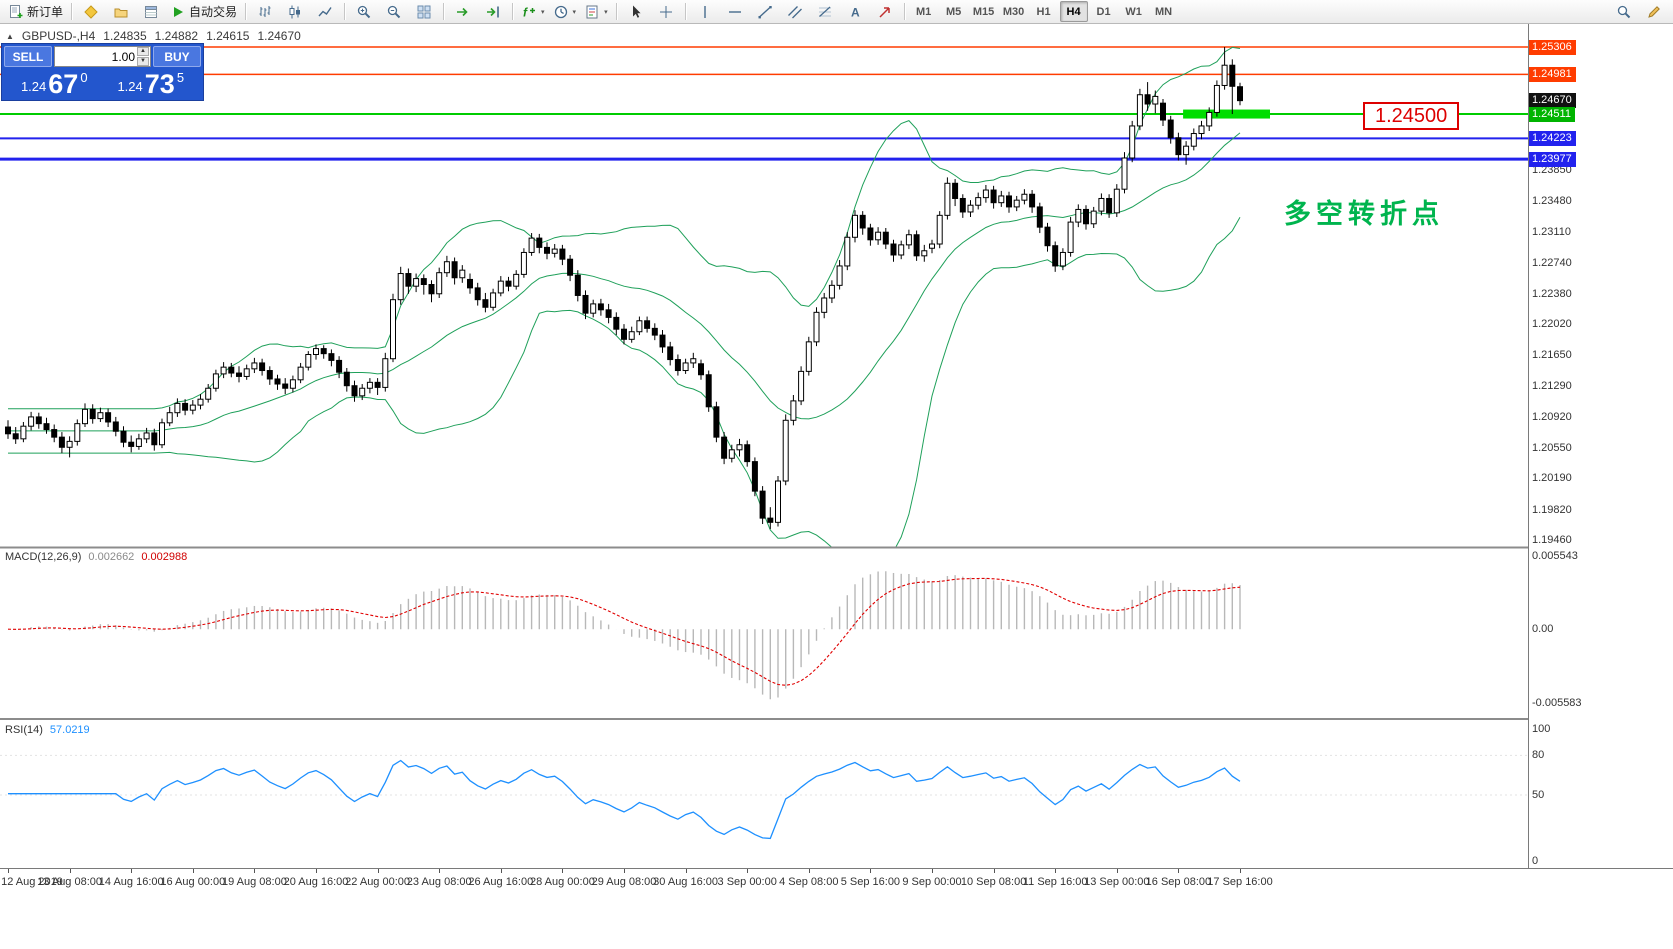 This screenshot has width=1673, height=949. Describe the element at coordinates (747, 882) in the screenshot. I see `time-axis-label: 3 Sep 00:00` at that location.